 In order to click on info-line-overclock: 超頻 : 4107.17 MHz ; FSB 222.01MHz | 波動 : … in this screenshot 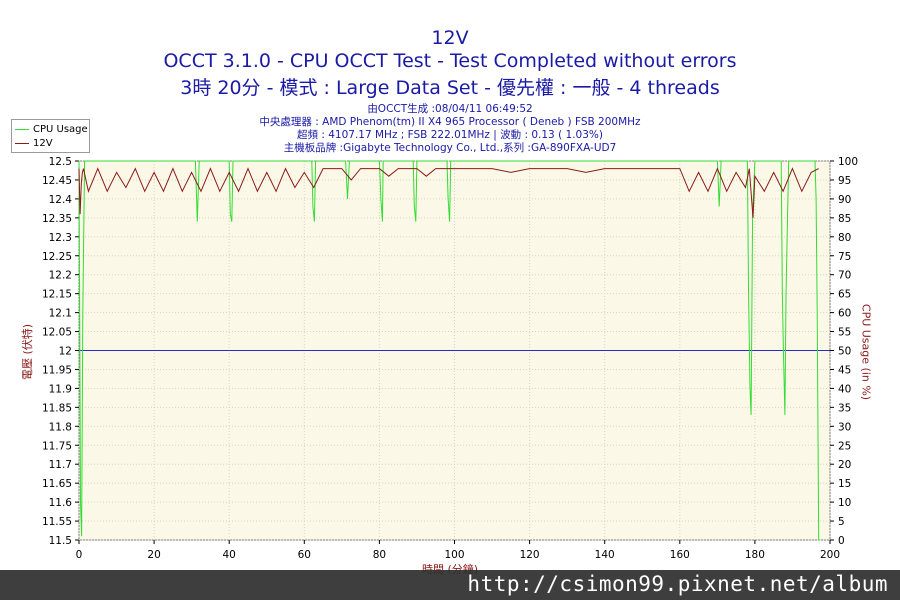, I will do `click(450, 135)`.